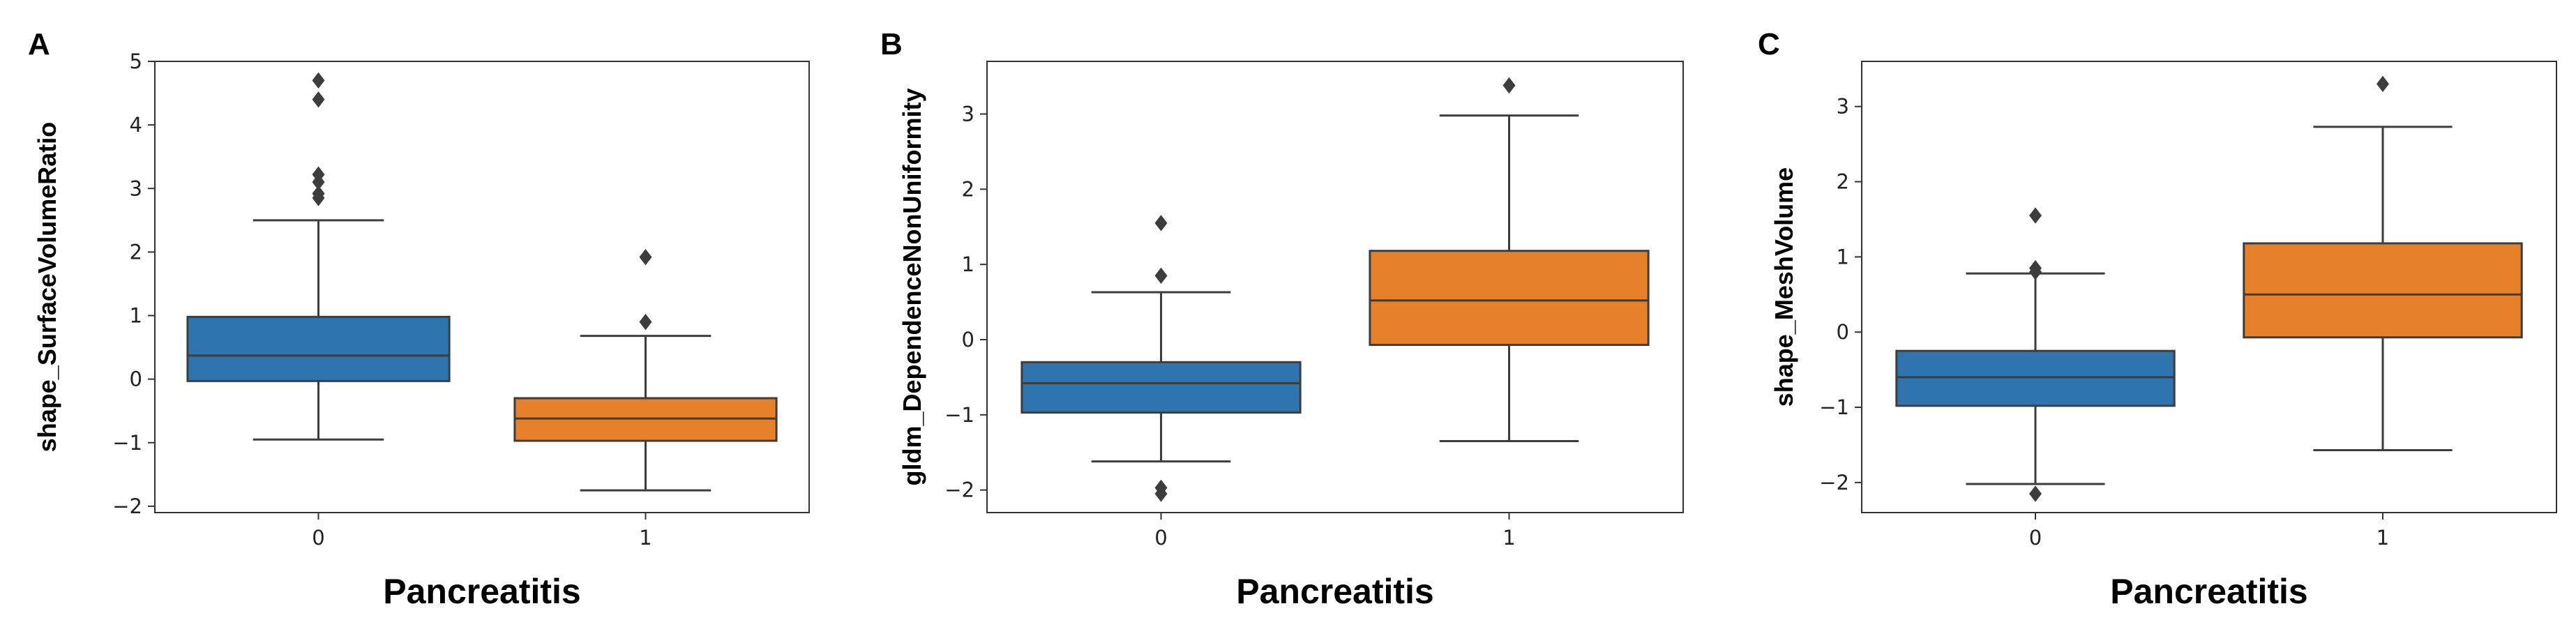 This screenshot has height=643, width=2576. I want to click on panel-letter: C, so click(1769, 44).